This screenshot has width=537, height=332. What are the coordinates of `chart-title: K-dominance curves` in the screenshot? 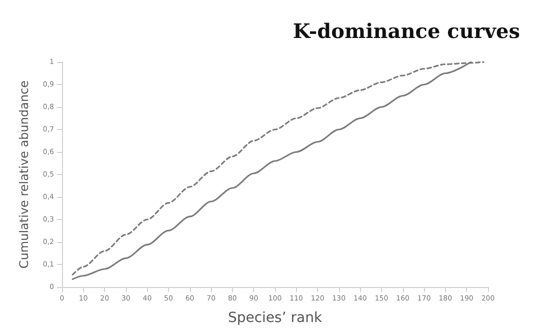 It's located at (406, 31).